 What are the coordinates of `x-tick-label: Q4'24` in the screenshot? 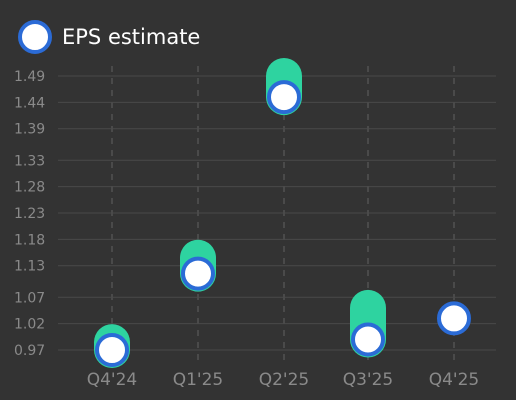 It's located at (112, 380).